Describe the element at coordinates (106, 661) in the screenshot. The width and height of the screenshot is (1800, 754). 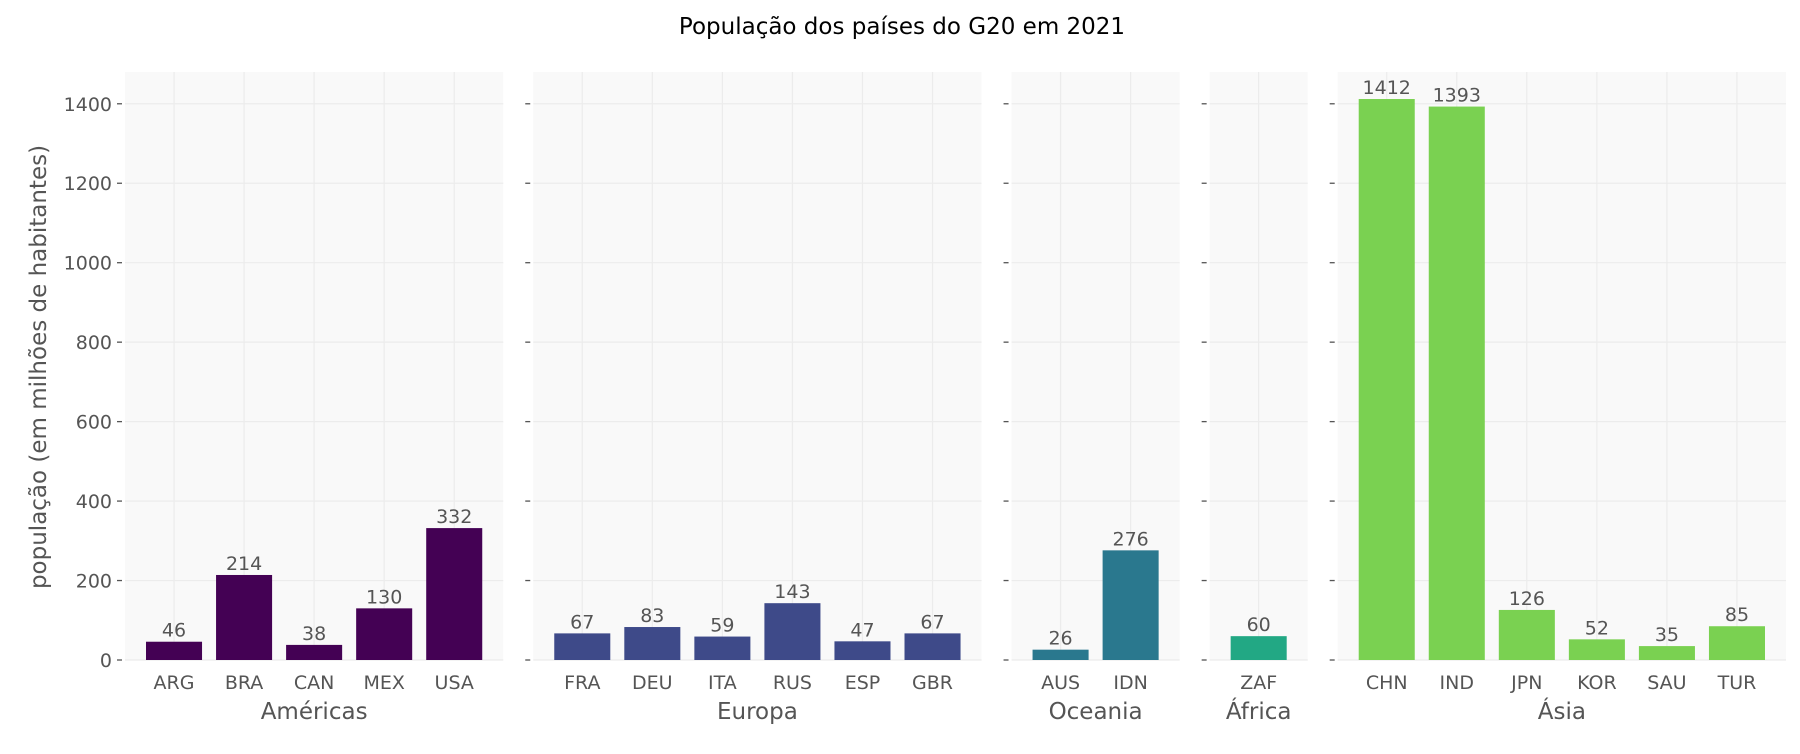
I see `y-tick-label: 0` at that location.